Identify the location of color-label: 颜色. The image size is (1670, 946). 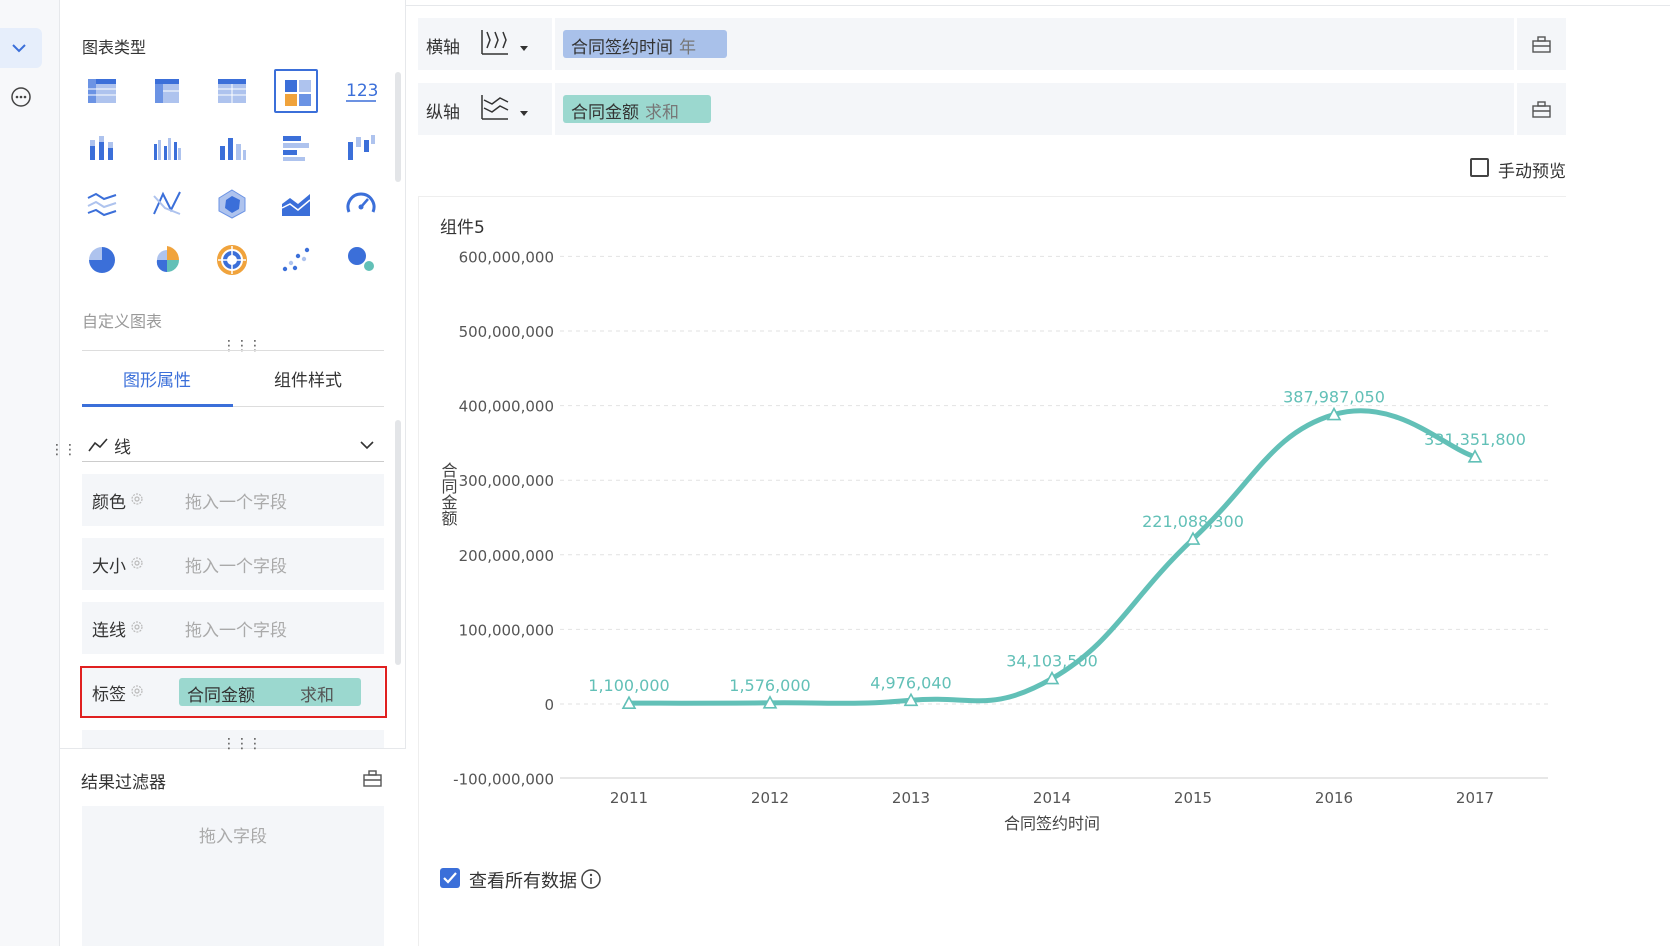
(109, 503).